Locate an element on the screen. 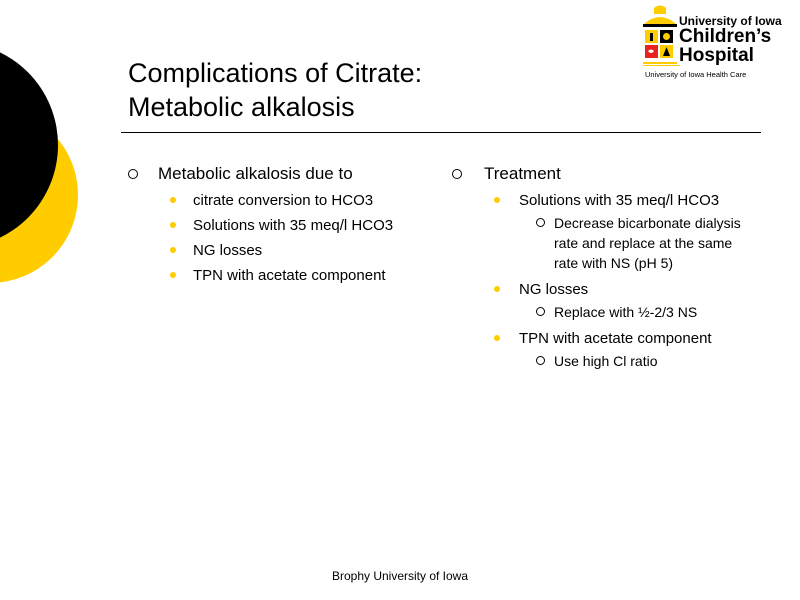  treatment-label: Solutions with 35 meq/l HCO3 is located at coordinates (619, 200).